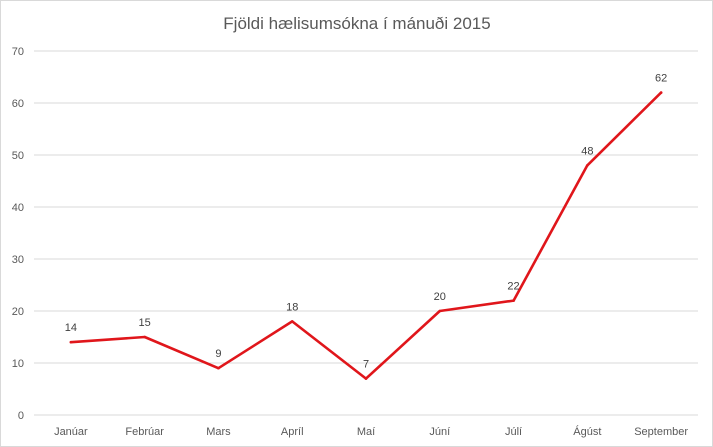 This screenshot has height=447, width=713. What do you see at coordinates (18, 260) in the screenshot?
I see `y-tick-label: 30` at bounding box center [18, 260].